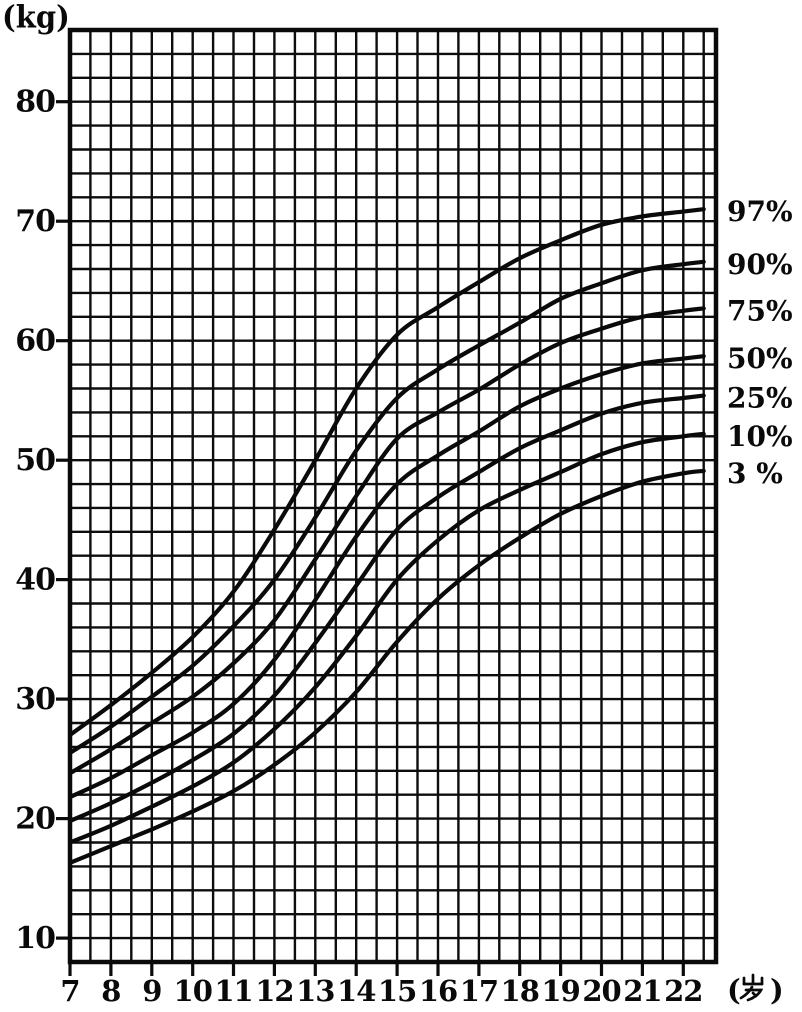 The height and width of the screenshot is (1012, 802). Describe the element at coordinates (438, 991) in the screenshot. I see `x-tick-label: 16` at that location.